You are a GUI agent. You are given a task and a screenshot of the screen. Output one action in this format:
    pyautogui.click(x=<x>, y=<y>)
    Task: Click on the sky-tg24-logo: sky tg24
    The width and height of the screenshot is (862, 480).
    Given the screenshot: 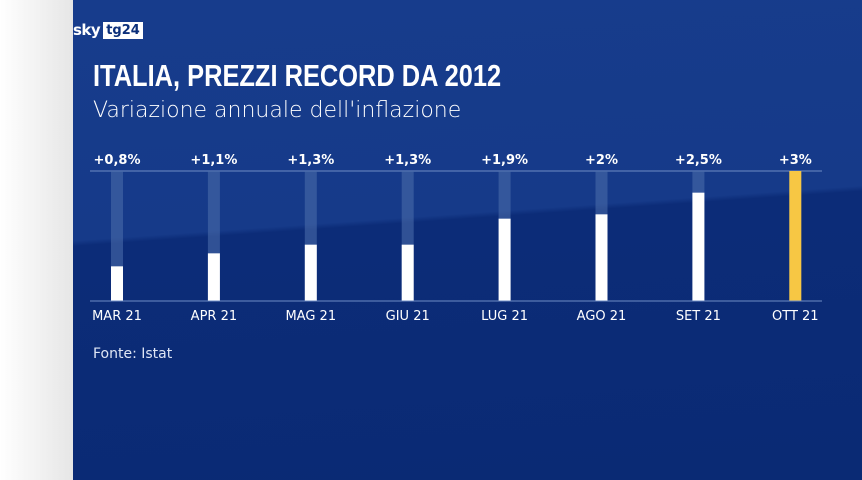 What is the action you would take?
    pyautogui.click(x=108, y=30)
    